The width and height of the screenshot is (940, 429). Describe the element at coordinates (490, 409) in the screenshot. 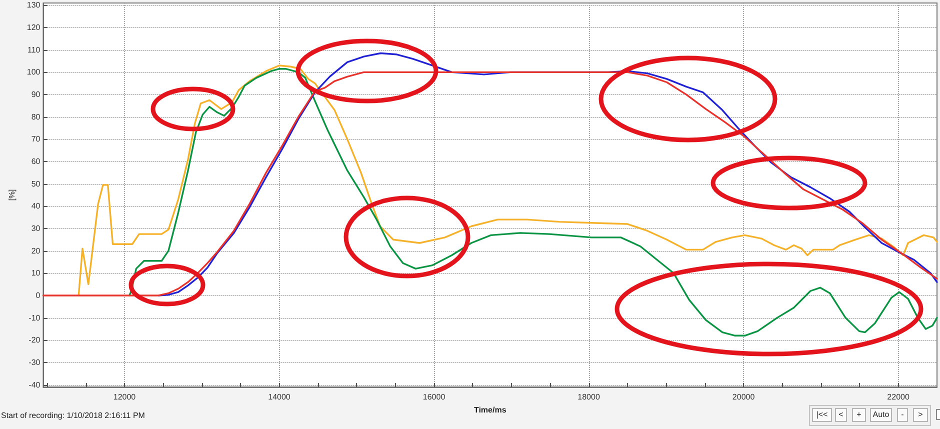

I see `x-axis-title: Time/ms` at that location.